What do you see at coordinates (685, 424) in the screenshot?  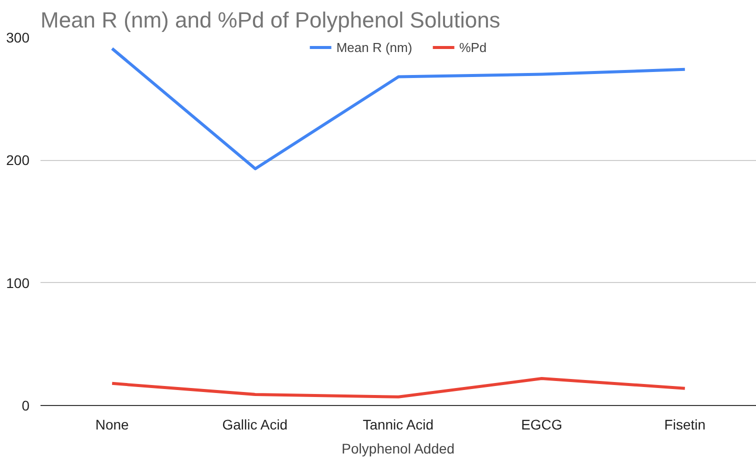 I see `x-tick-label: Fisetin` at bounding box center [685, 424].